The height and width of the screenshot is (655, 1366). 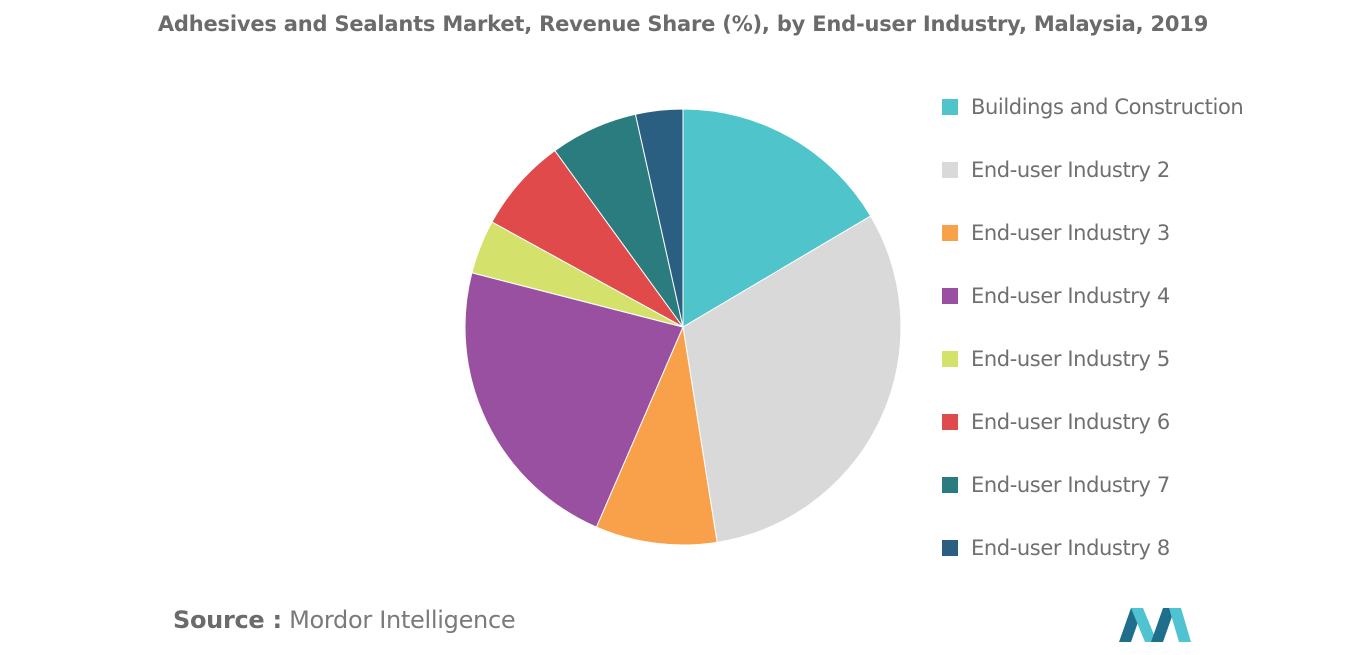 What do you see at coordinates (1070, 233) in the screenshot?
I see `legend-label: End-user Industry 3` at bounding box center [1070, 233].